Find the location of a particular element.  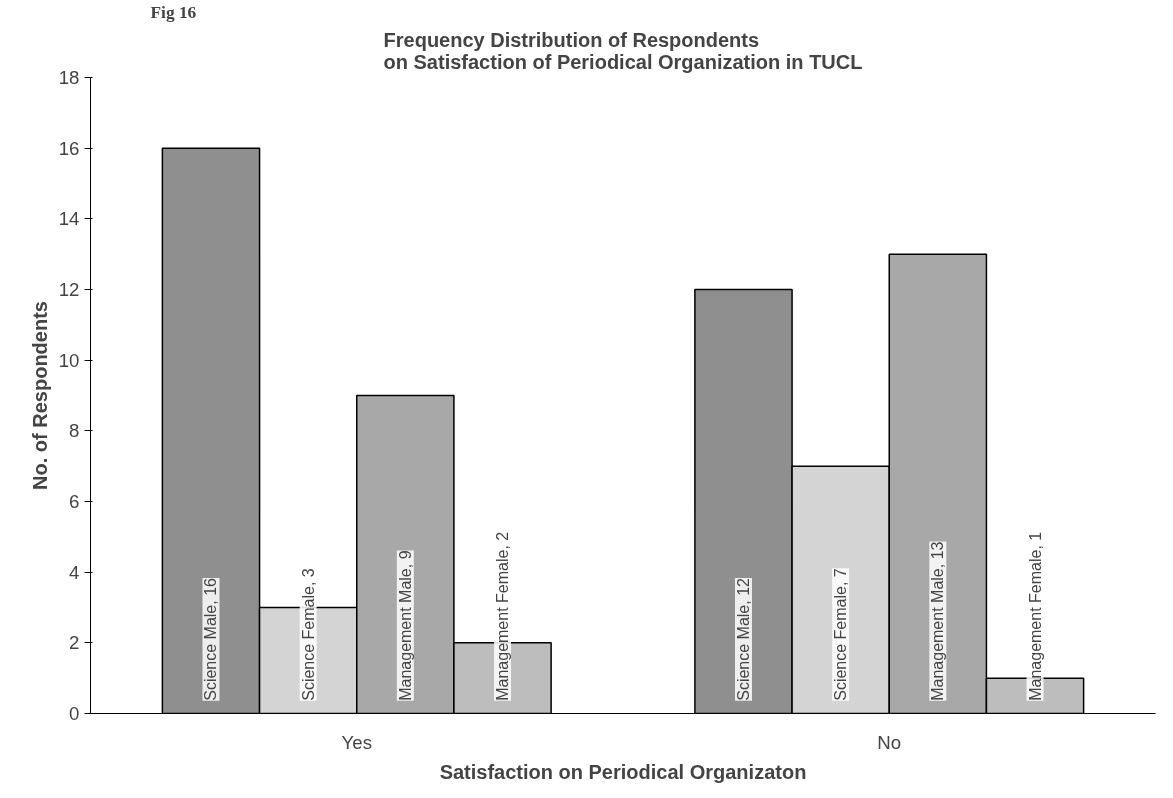

chart-title: Frequency Distribution of Respondents on Satisfaction of Periodical Organization in TUCL is located at coordinates (623, 50).